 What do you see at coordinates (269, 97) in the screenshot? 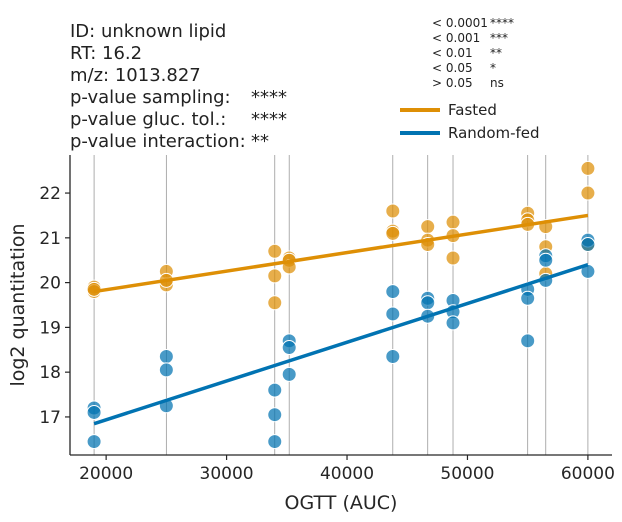
I see `p-sampling-value: ****` at bounding box center [269, 97].